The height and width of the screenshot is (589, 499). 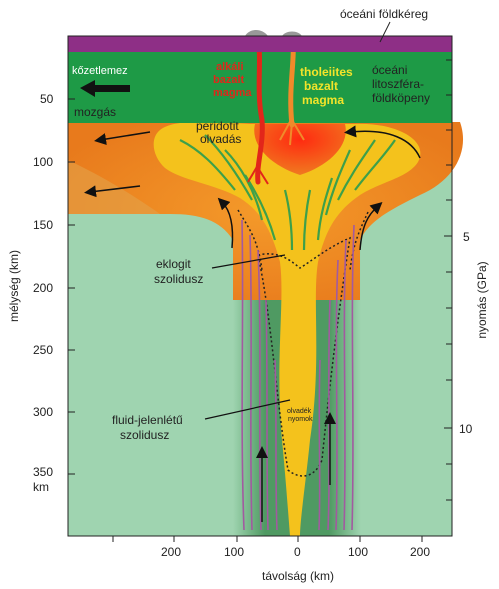 I want to click on left-tick-250: 250, so click(x=43, y=350).